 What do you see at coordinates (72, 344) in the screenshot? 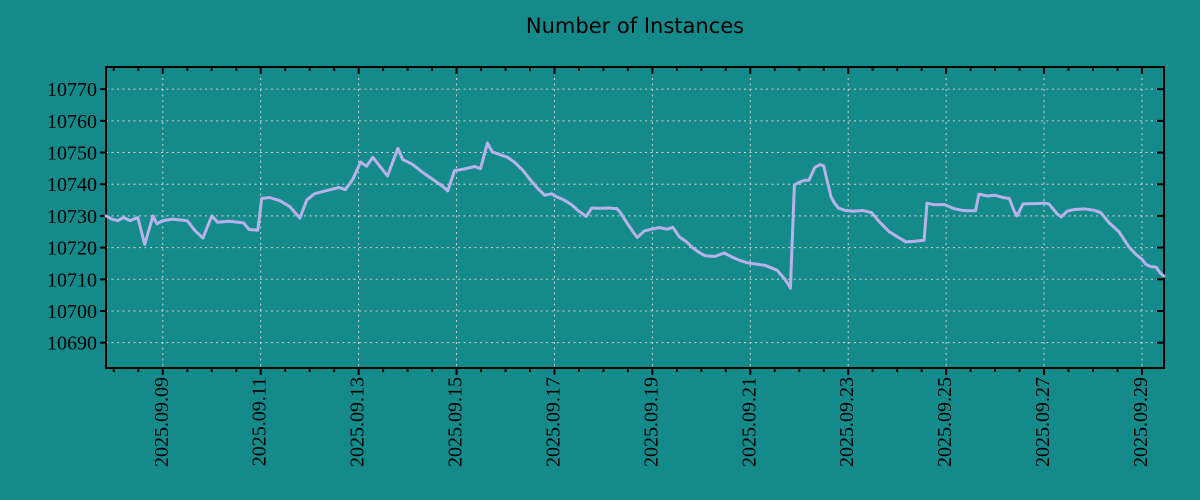
I see `y-tick-label: 10690` at bounding box center [72, 344].